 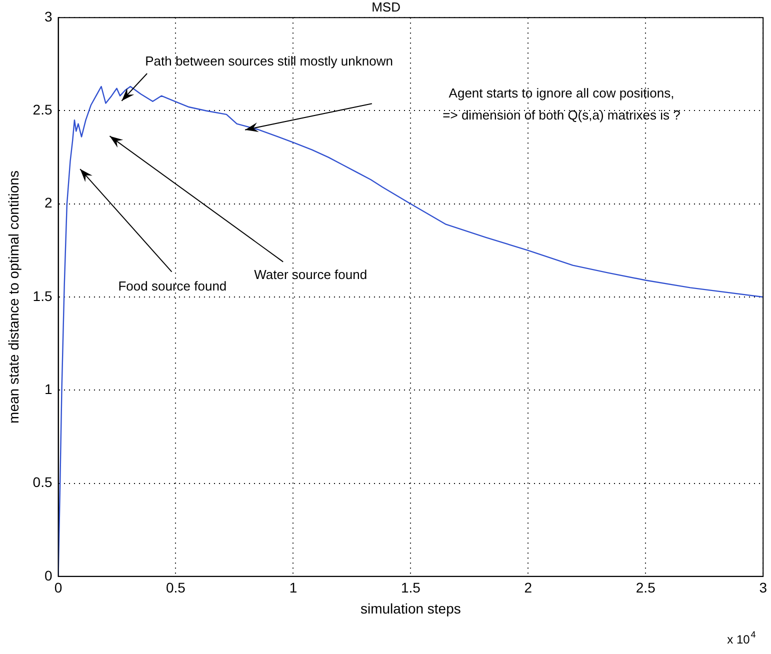 What do you see at coordinates (269, 60) in the screenshot?
I see `annotation: Path between sources still mostly unknown` at bounding box center [269, 60].